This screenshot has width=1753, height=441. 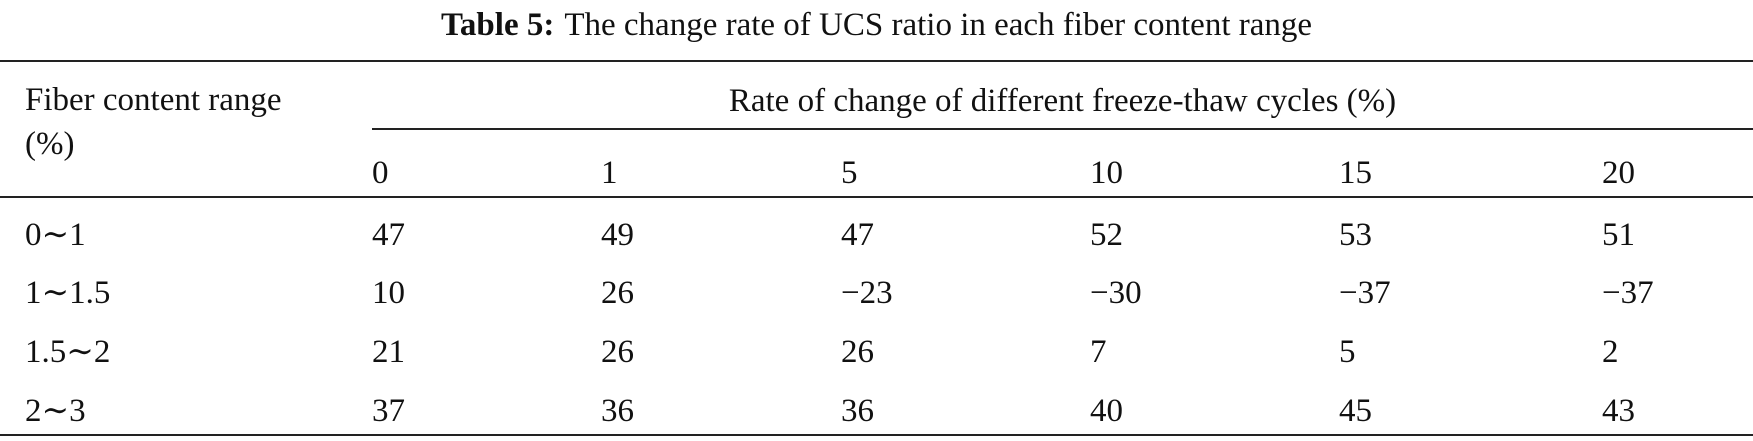 I want to click on cell: 43, so click(x=1618, y=411).